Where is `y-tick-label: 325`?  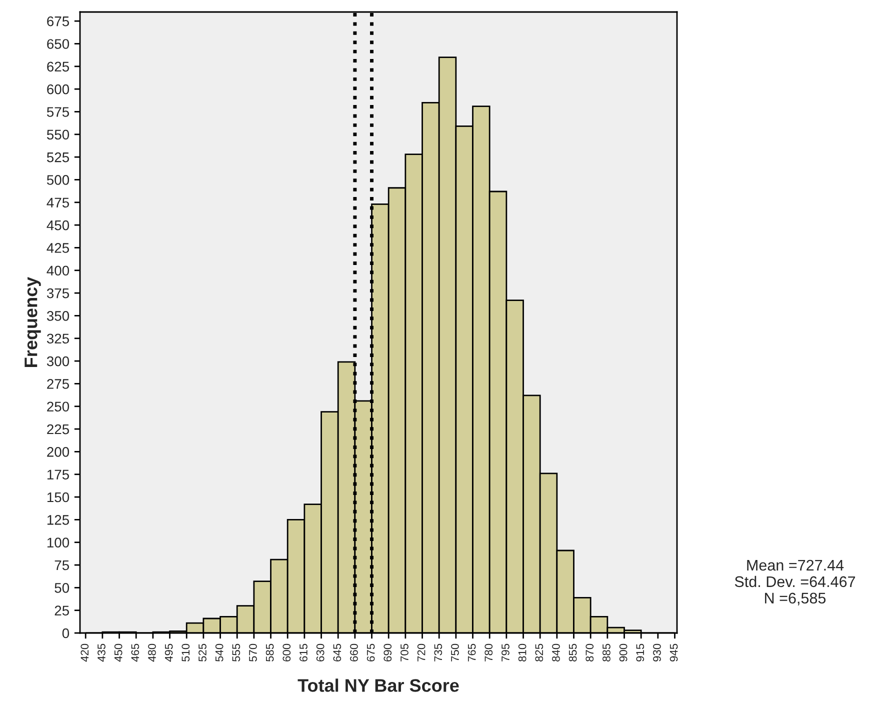 y-tick-label: 325 is located at coordinates (58, 339).